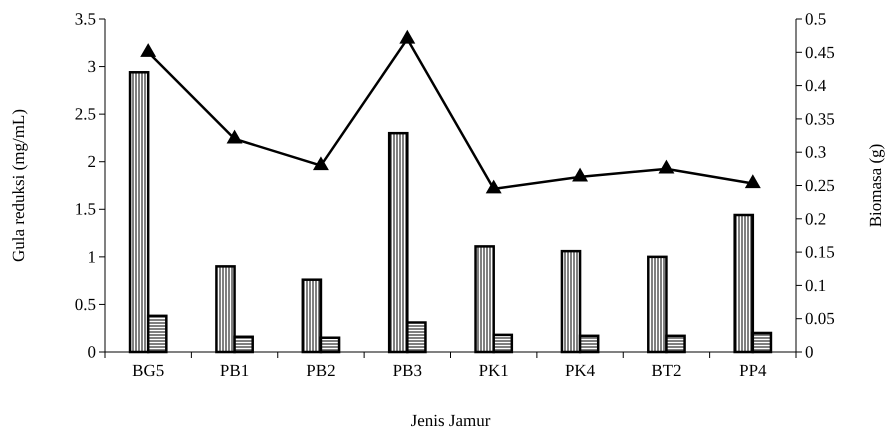 This screenshot has height=440, width=893. I want to click on y2-tick-label: 0, so click(809, 352).